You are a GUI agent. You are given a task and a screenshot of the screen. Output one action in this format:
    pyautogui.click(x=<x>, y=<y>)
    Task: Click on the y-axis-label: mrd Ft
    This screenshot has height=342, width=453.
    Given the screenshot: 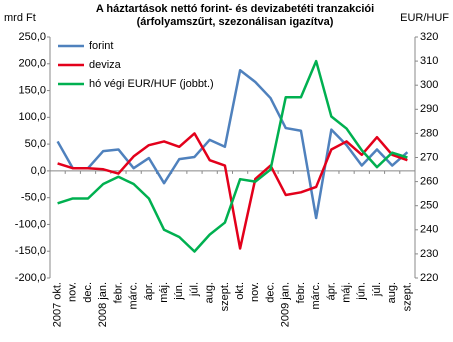 What is the action you would take?
    pyautogui.click(x=20, y=18)
    